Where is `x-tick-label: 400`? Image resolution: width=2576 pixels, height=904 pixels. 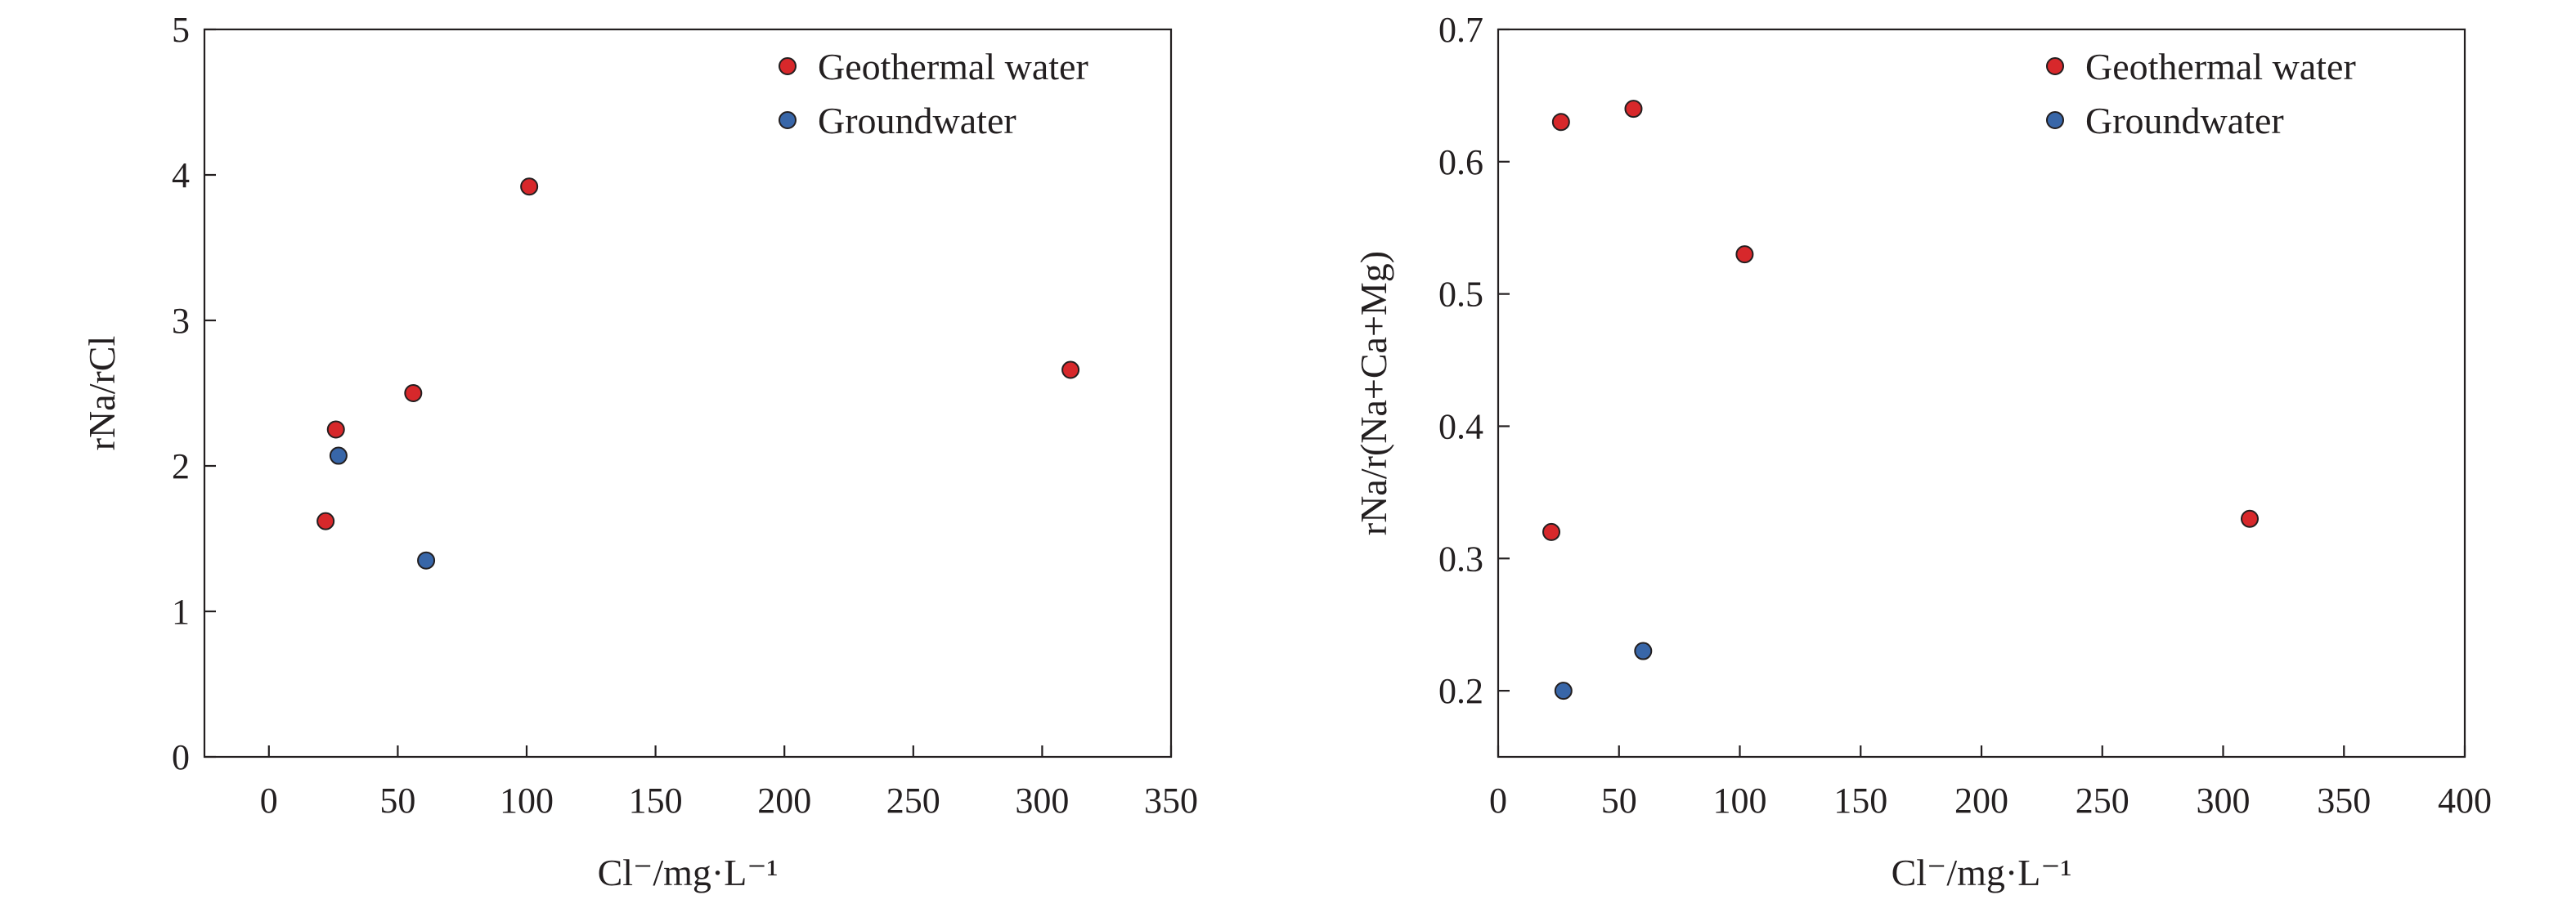
x-tick-label: 400 is located at coordinates (2465, 801).